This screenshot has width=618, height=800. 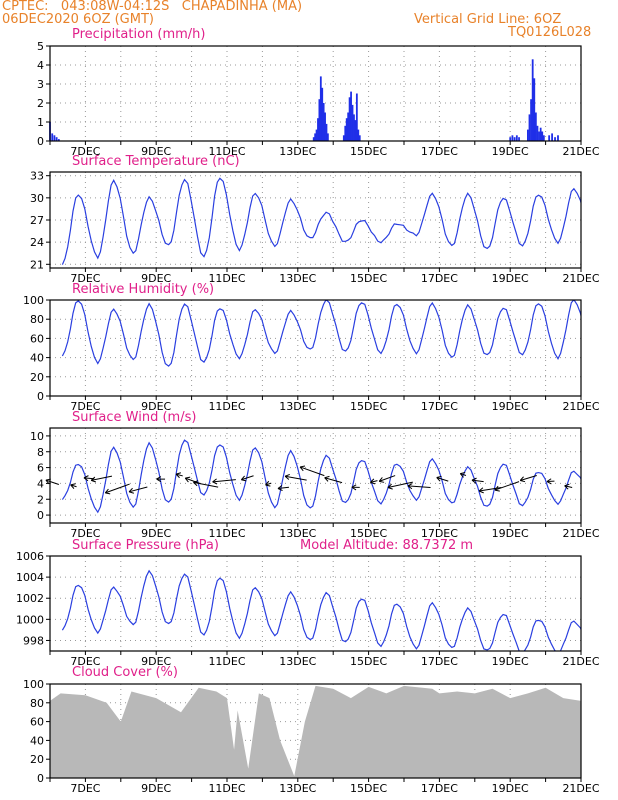 What do you see at coordinates (152, 7) in the screenshot?
I see `header-station: CPTEC: 043:08W-04:12S CHAPADINHA (MA)` at bounding box center [152, 7].